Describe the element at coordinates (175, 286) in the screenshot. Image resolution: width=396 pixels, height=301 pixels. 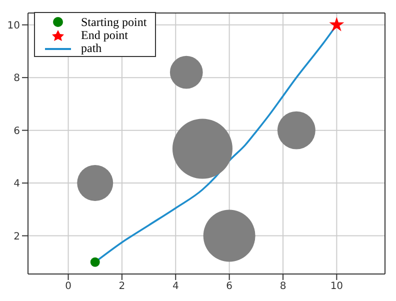
I see `x-tick-label: 4` at that location.